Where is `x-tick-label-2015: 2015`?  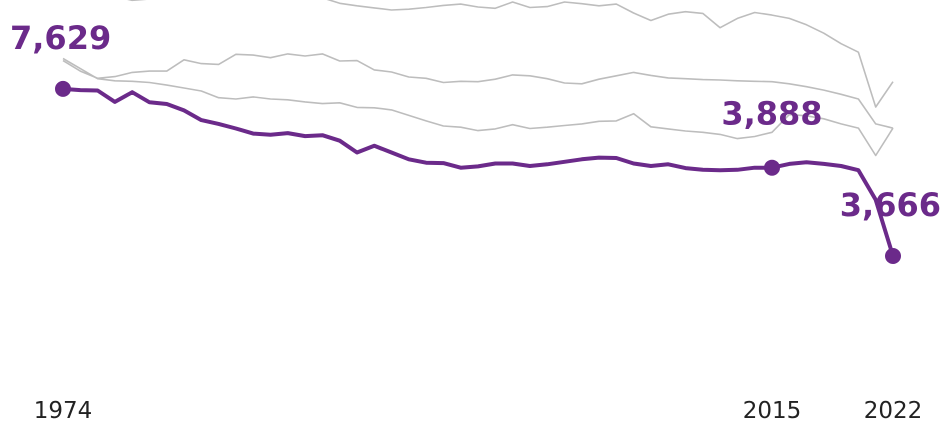 x-tick-label-2015: 2015 is located at coordinates (772, 409).